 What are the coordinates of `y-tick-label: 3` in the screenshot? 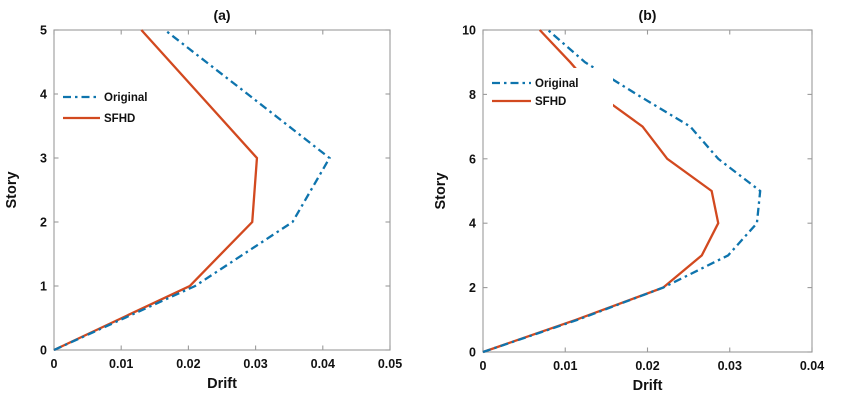 It's located at (43, 159).